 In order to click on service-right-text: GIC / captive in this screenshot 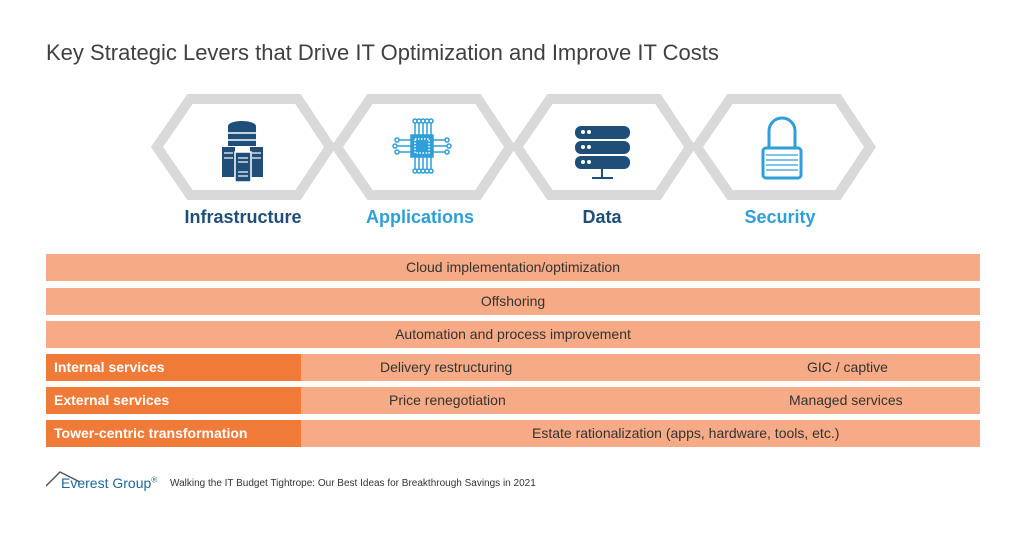, I will do `click(847, 367)`.